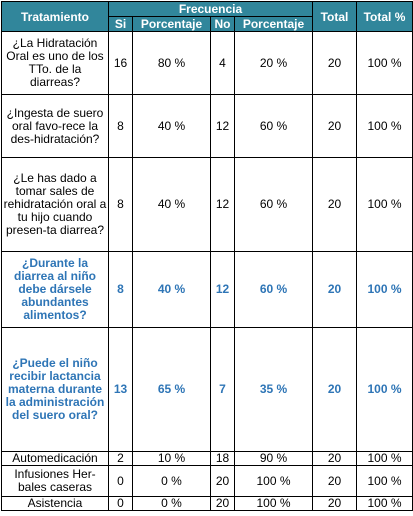  I want to click on header-total: Total, so click(334, 16).